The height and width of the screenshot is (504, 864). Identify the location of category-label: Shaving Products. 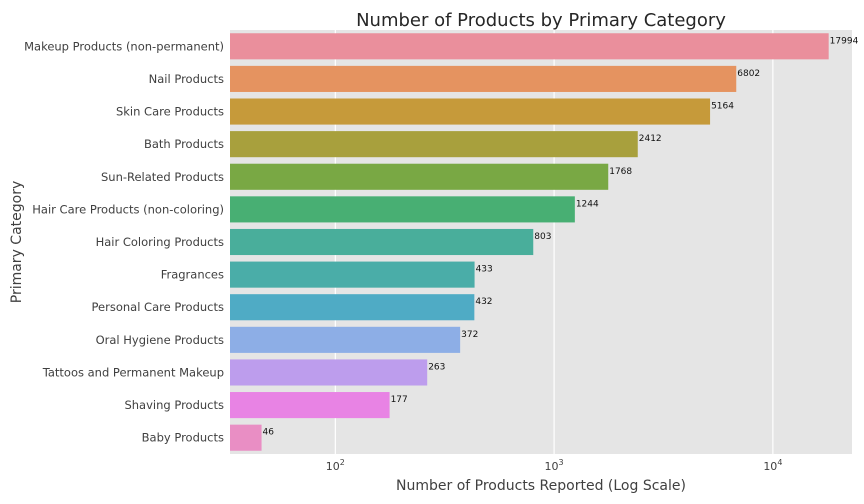
(174, 405).